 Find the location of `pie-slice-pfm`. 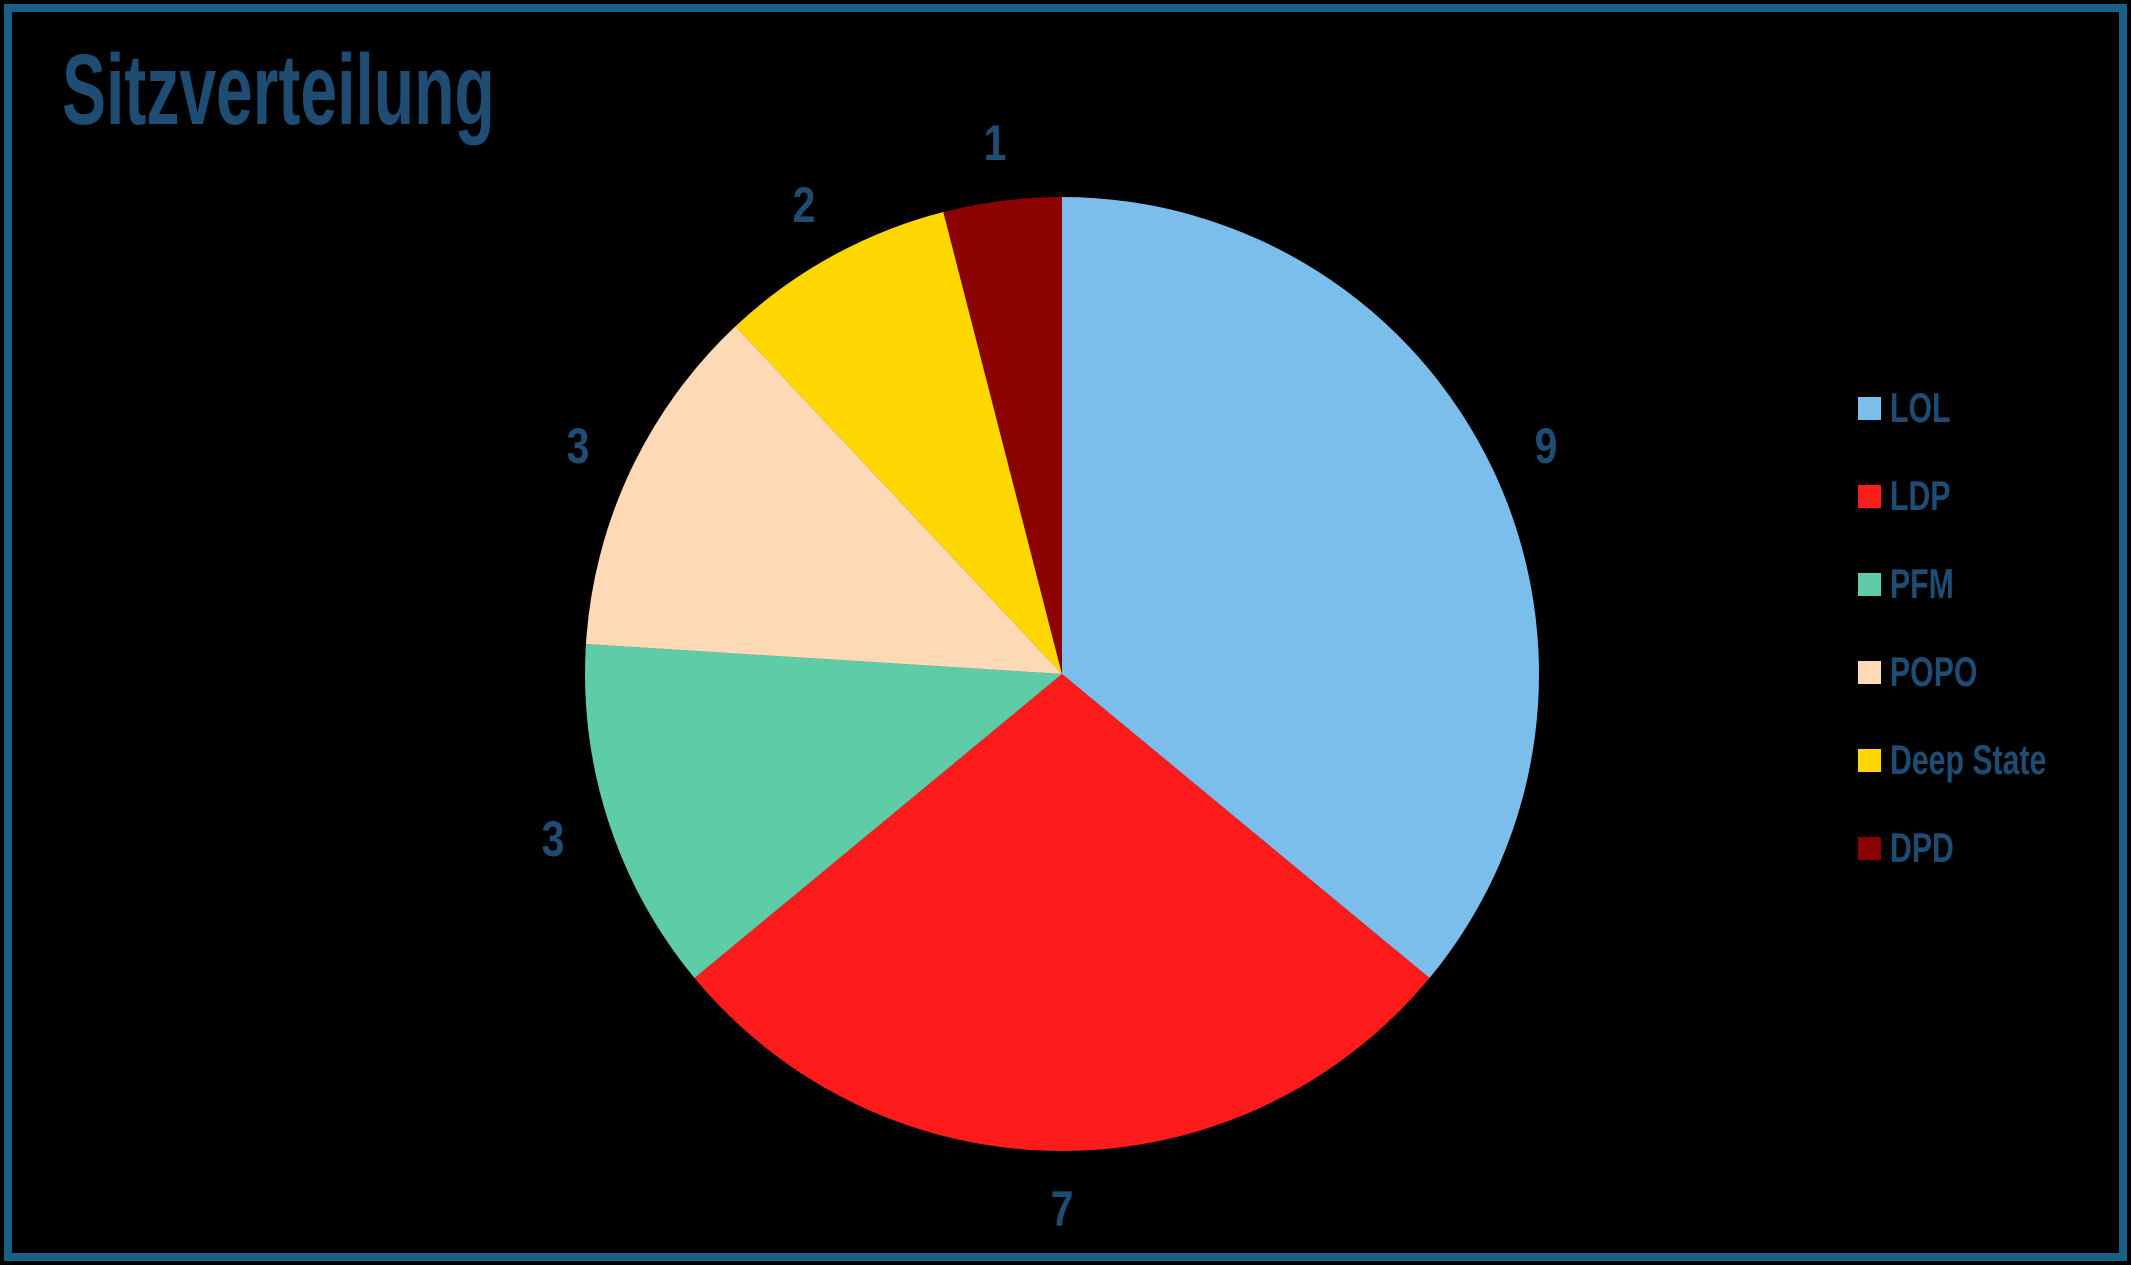

pie-slice-pfm is located at coordinates (823, 811).